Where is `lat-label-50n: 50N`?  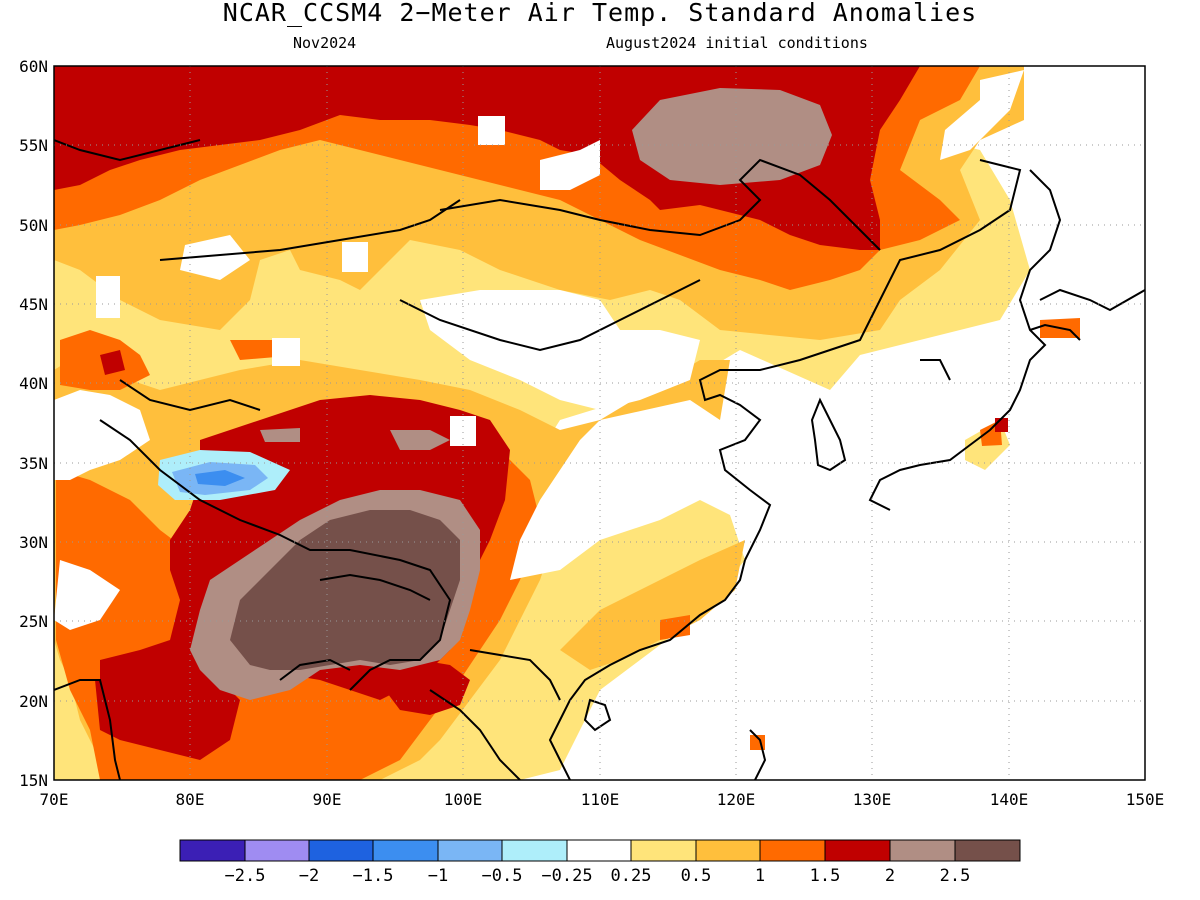 lat-label-50n: 50N is located at coordinates (33, 225).